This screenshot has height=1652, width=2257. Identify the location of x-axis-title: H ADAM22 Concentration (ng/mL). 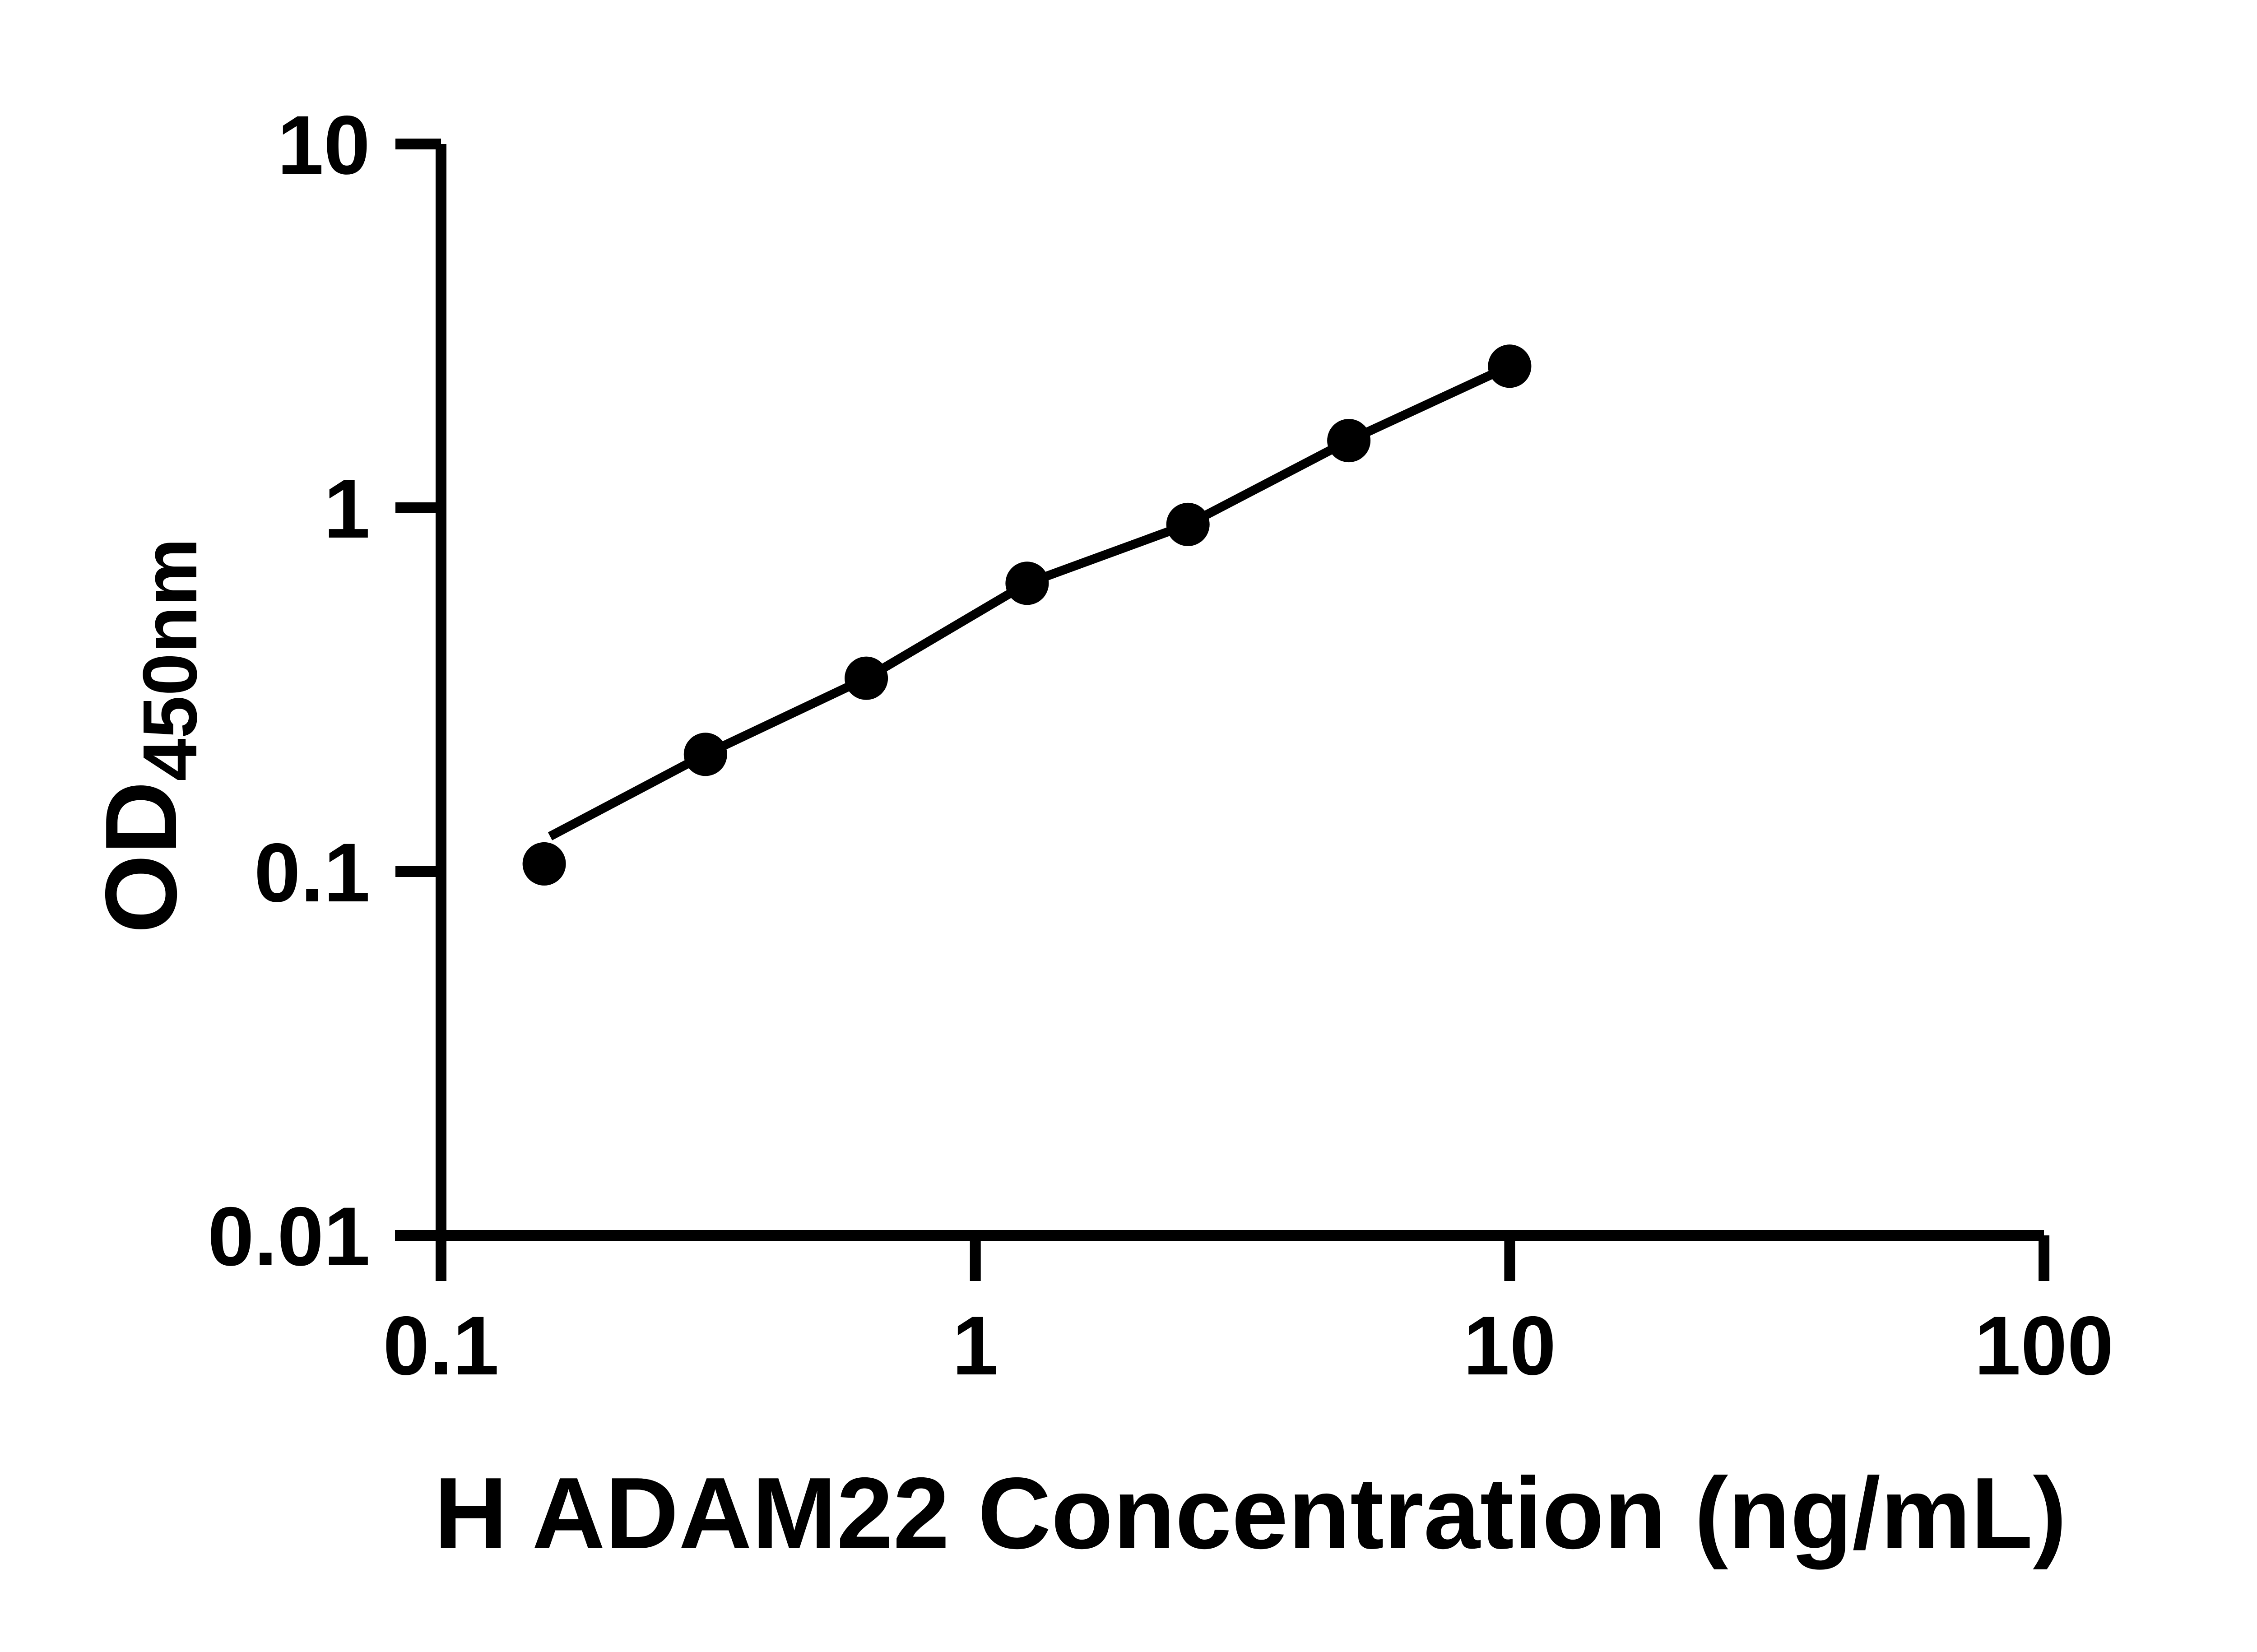
(1251, 1513).